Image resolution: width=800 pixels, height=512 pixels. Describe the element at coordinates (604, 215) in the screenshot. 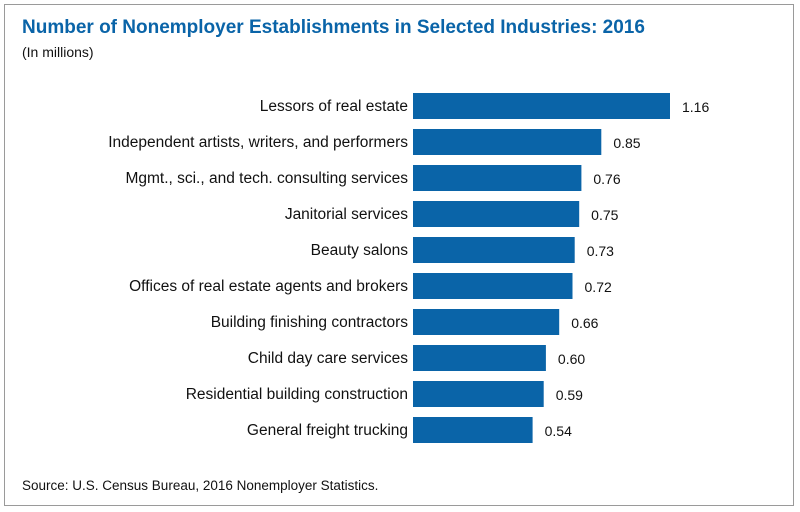

I see `value-label: 0.75` at that location.